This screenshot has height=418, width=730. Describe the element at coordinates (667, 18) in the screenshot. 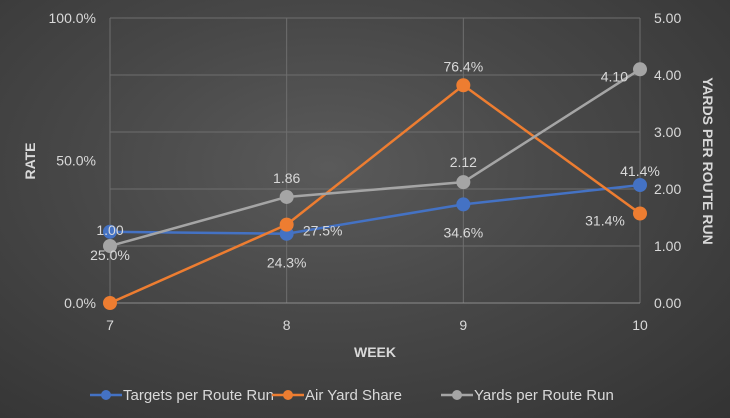

I see `y-right-tick-label: 5.00` at that location.